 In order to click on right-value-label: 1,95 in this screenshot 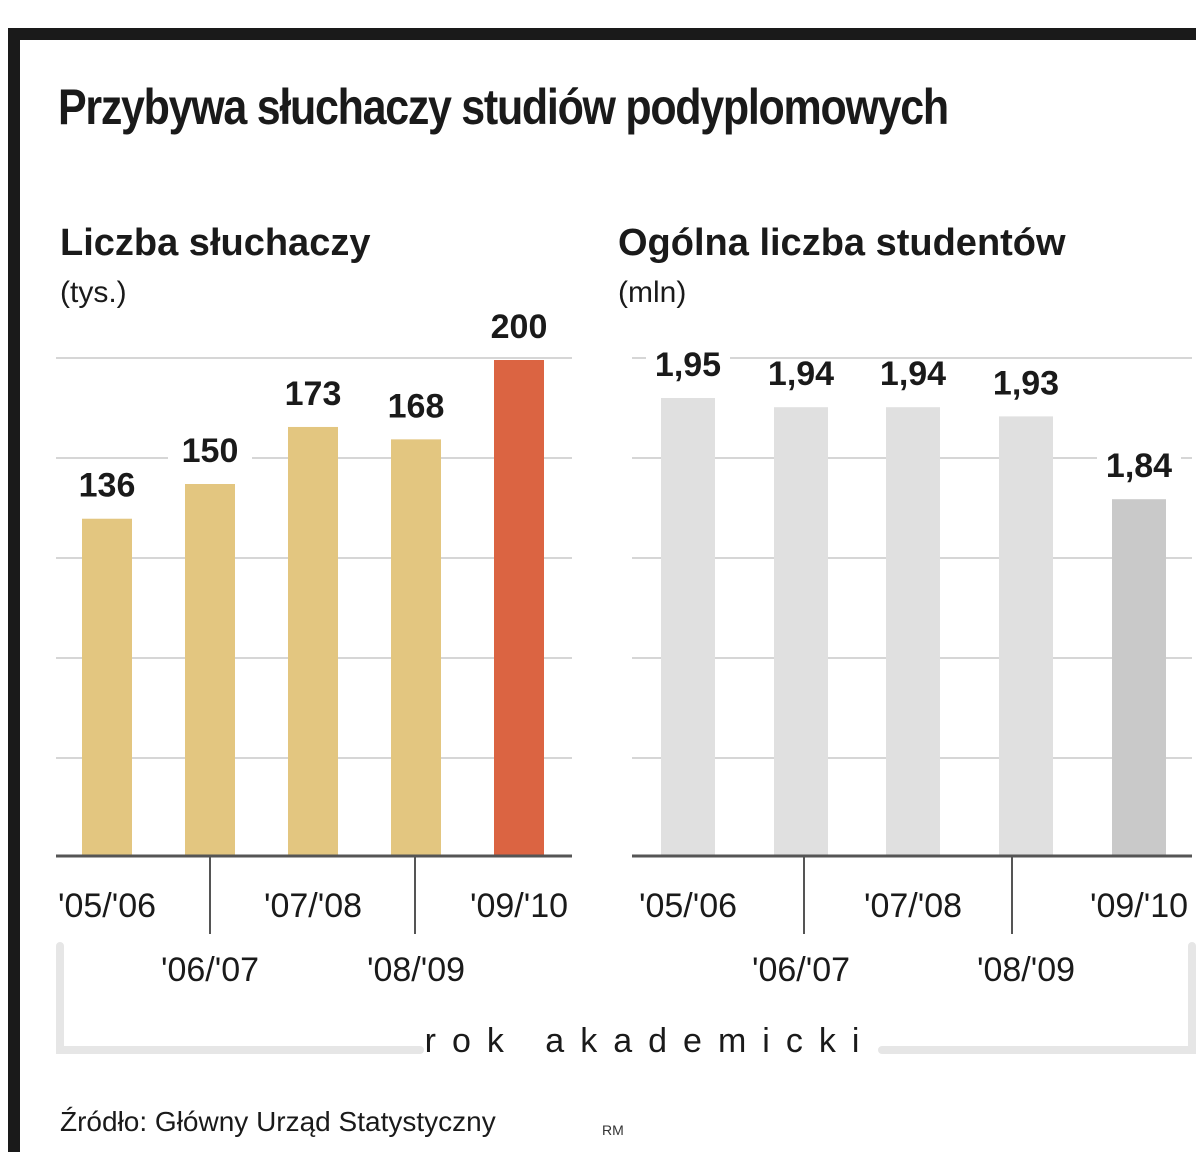, I will do `click(688, 365)`.